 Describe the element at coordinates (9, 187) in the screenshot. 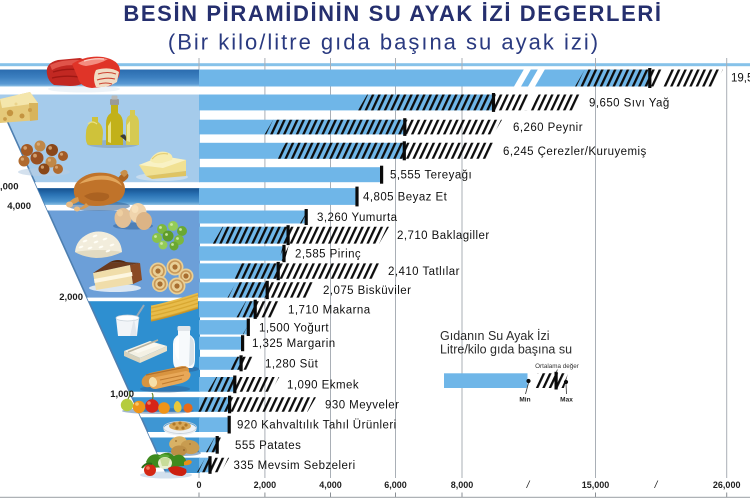

I see `svg-text: 5,000` at that location.